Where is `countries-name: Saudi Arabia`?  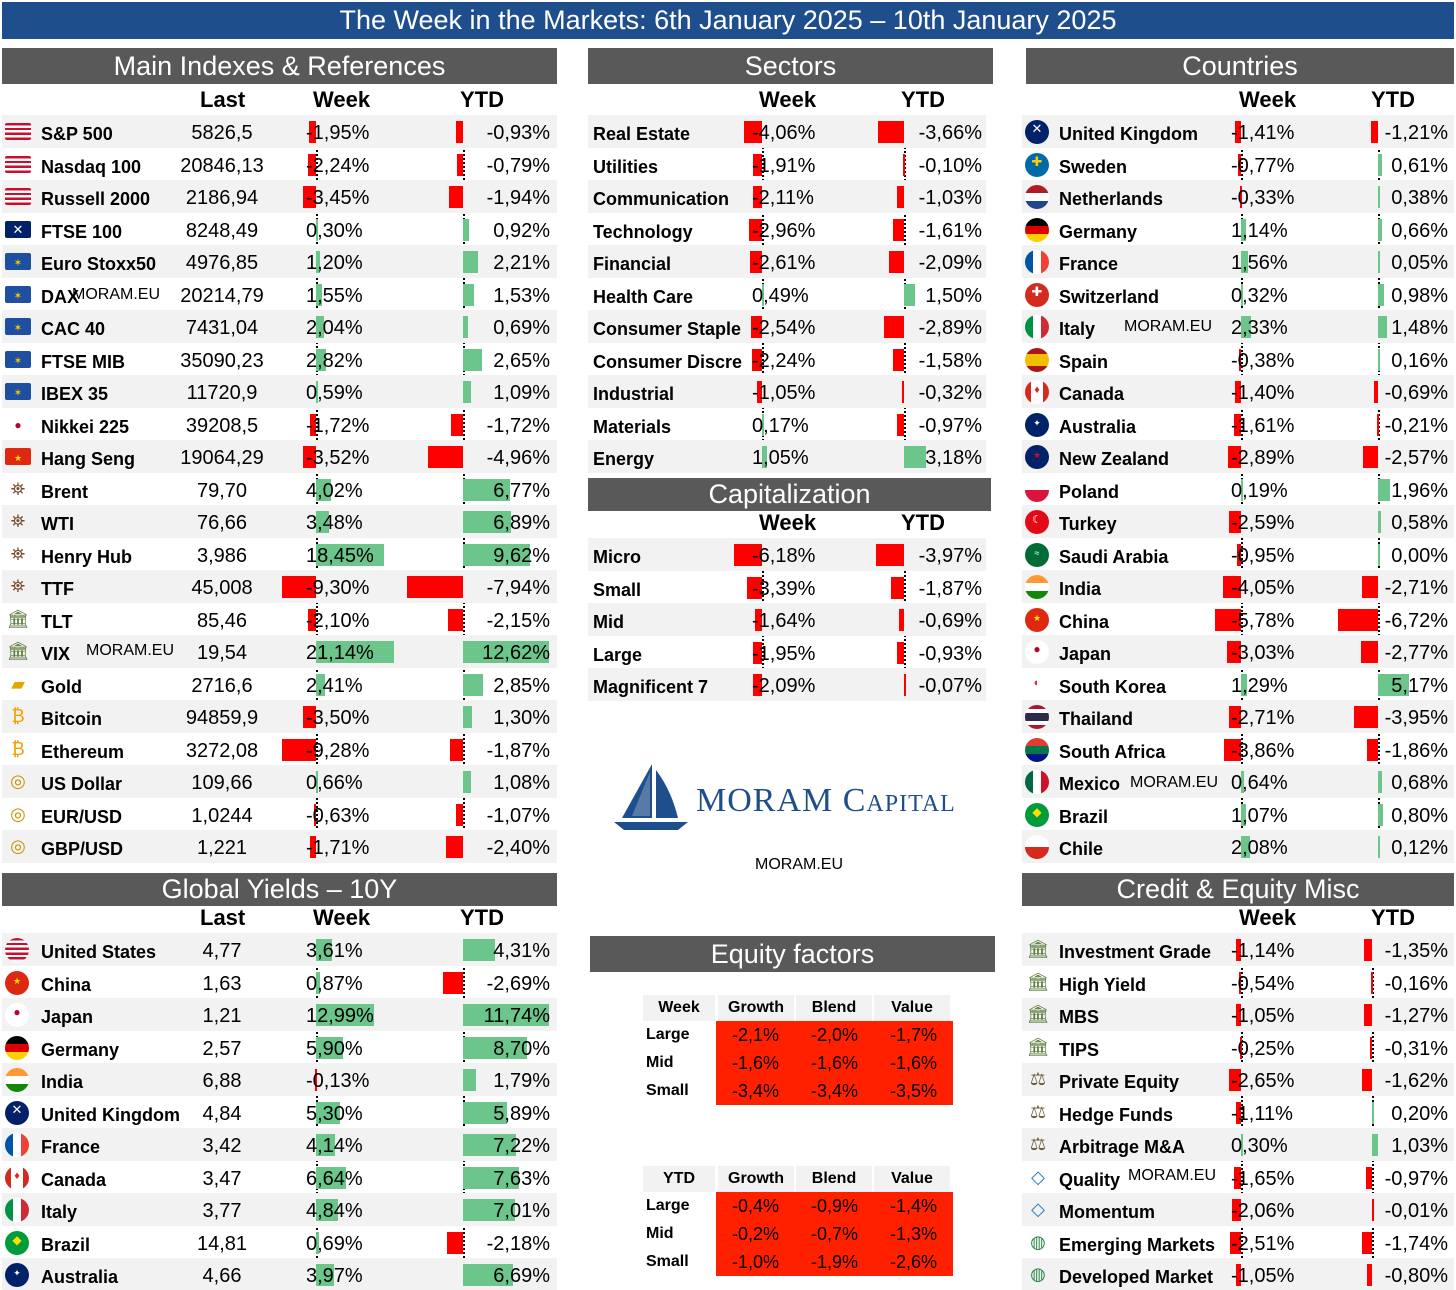
countries-name: Saudi Arabia is located at coordinates (1114, 556).